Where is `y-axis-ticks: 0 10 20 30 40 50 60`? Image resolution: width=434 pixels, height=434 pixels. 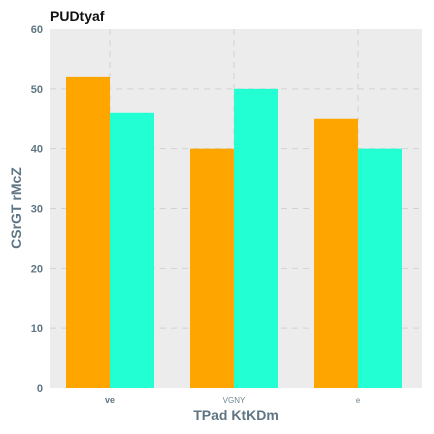
y-axis-ticks: 0 10 20 30 40 50 60 is located at coordinates (37, 209).